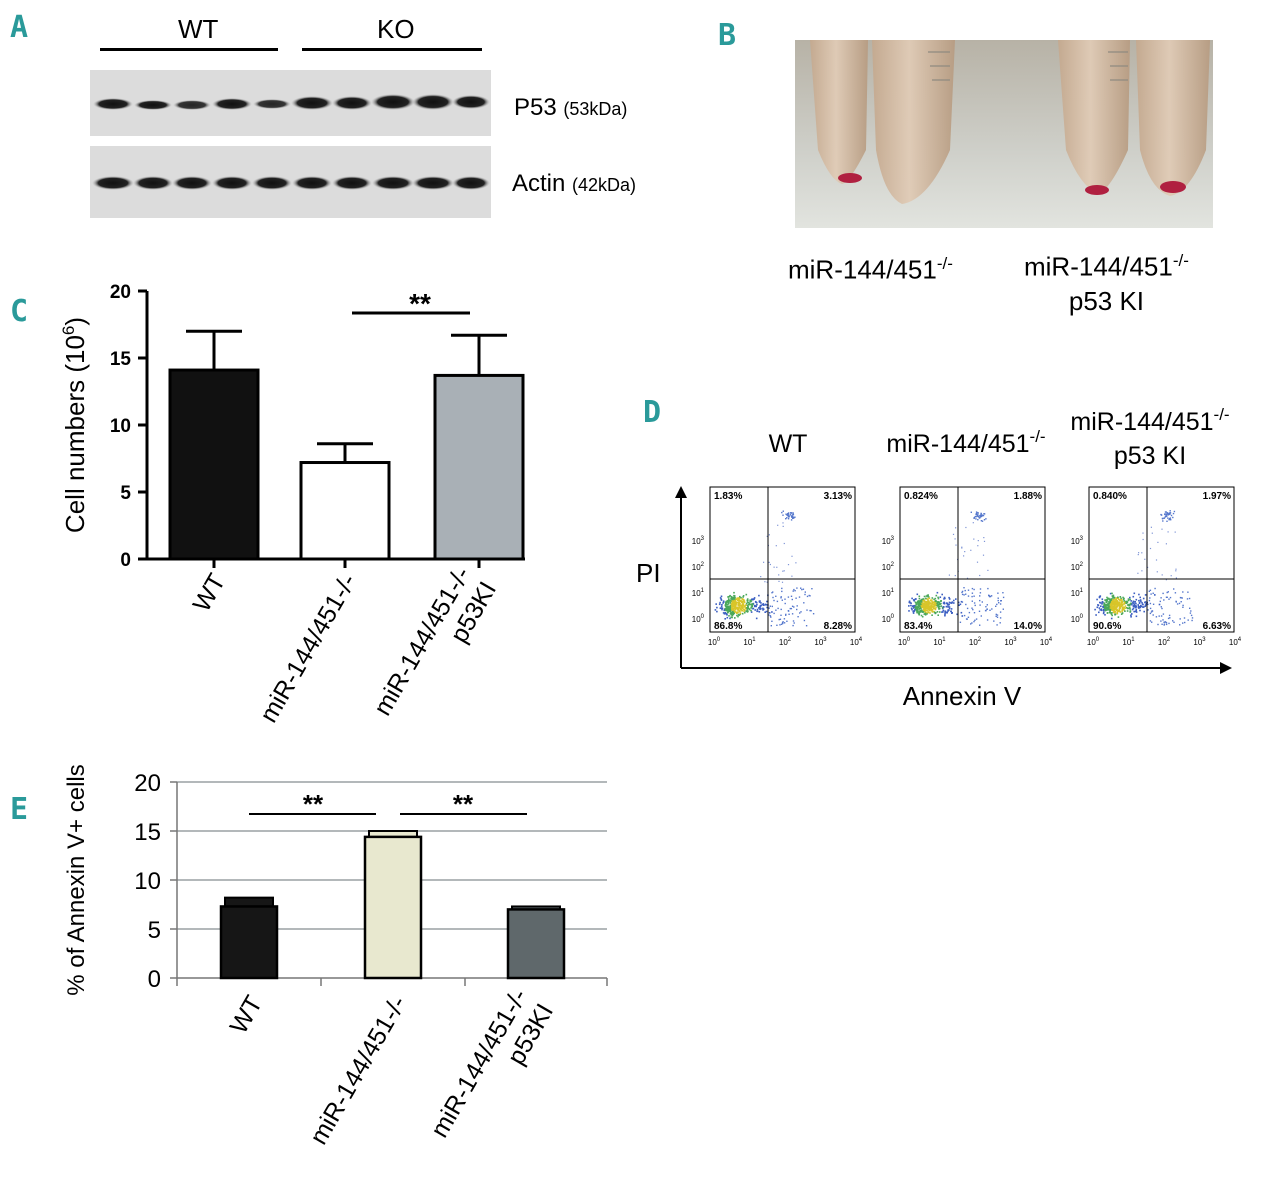  What do you see at coordinates (536, 944) in the screenshot?
I see `bar` at bounding box center [536, 944].